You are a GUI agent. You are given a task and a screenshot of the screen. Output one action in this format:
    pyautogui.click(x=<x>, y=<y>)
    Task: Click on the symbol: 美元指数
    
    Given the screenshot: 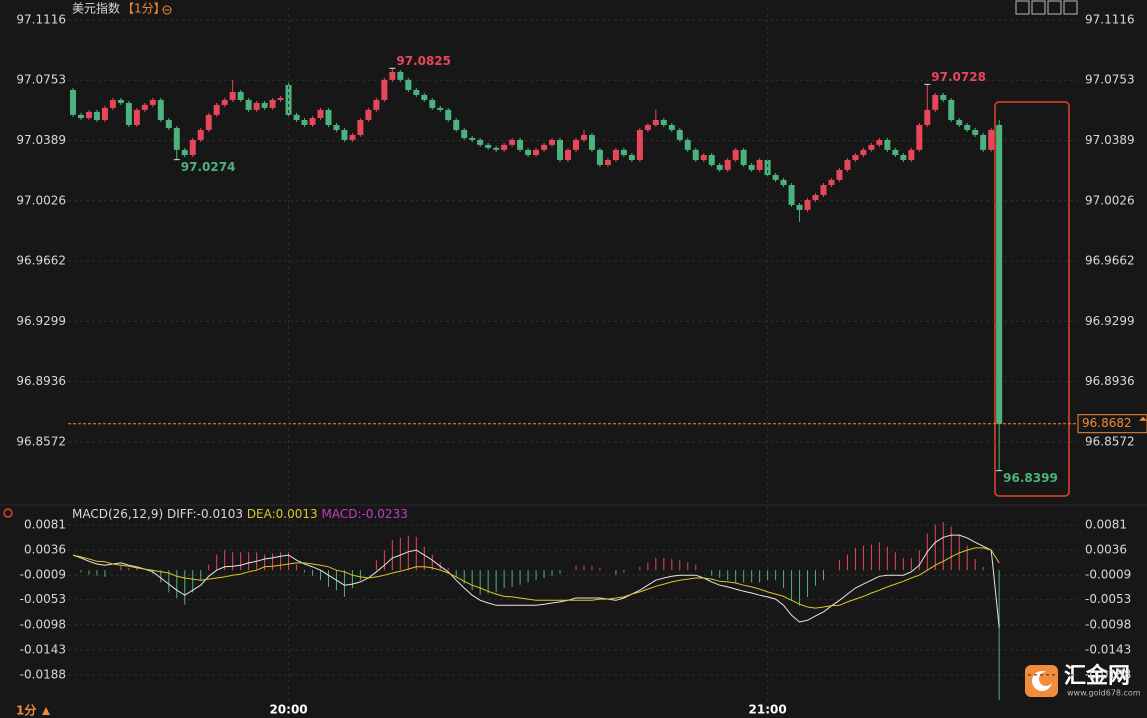 What is the action you would take?
    pyautogui.click(x=96, y=8)
    